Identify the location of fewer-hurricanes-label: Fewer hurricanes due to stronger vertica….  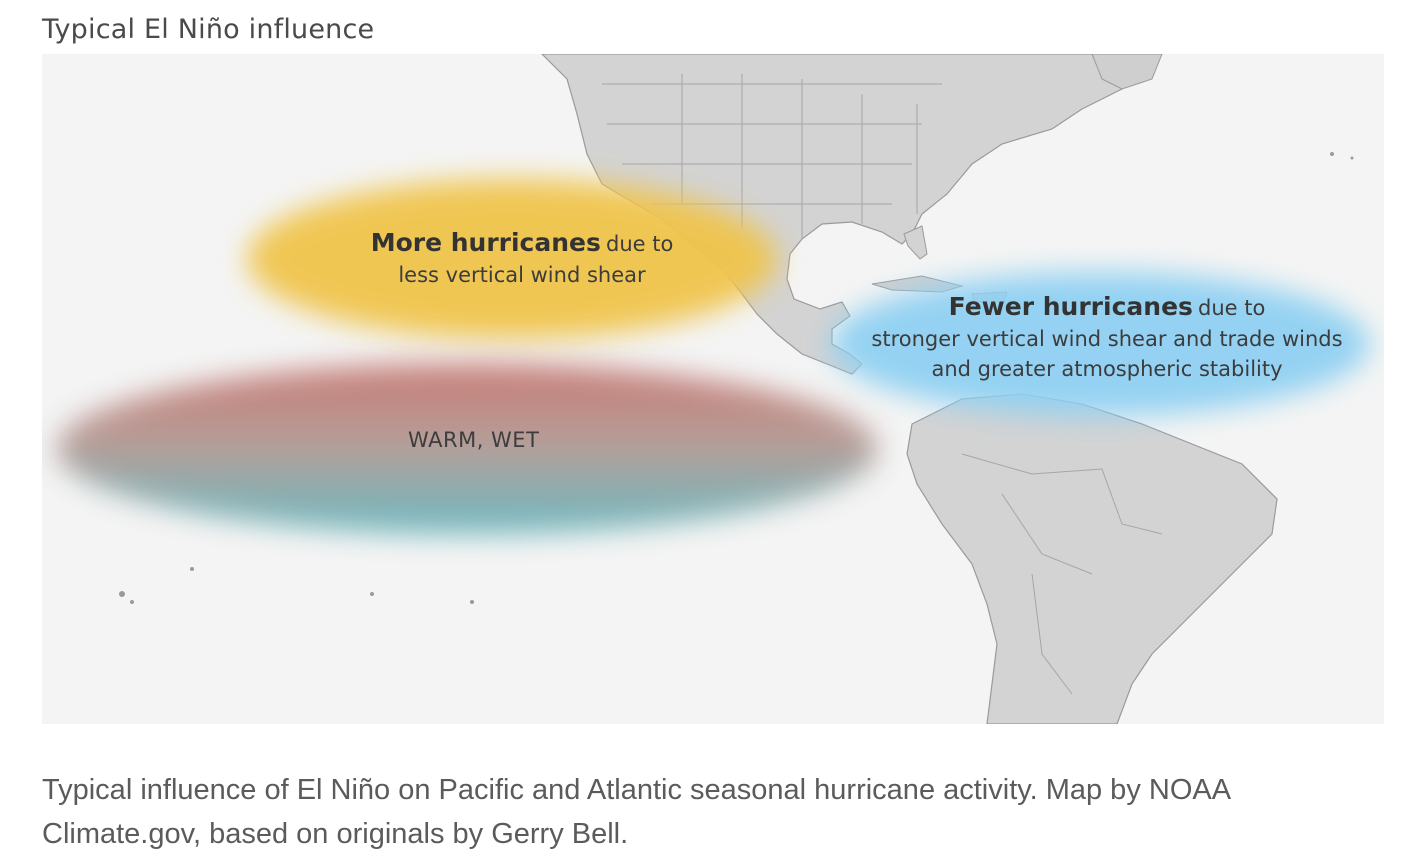
(1107, 336).